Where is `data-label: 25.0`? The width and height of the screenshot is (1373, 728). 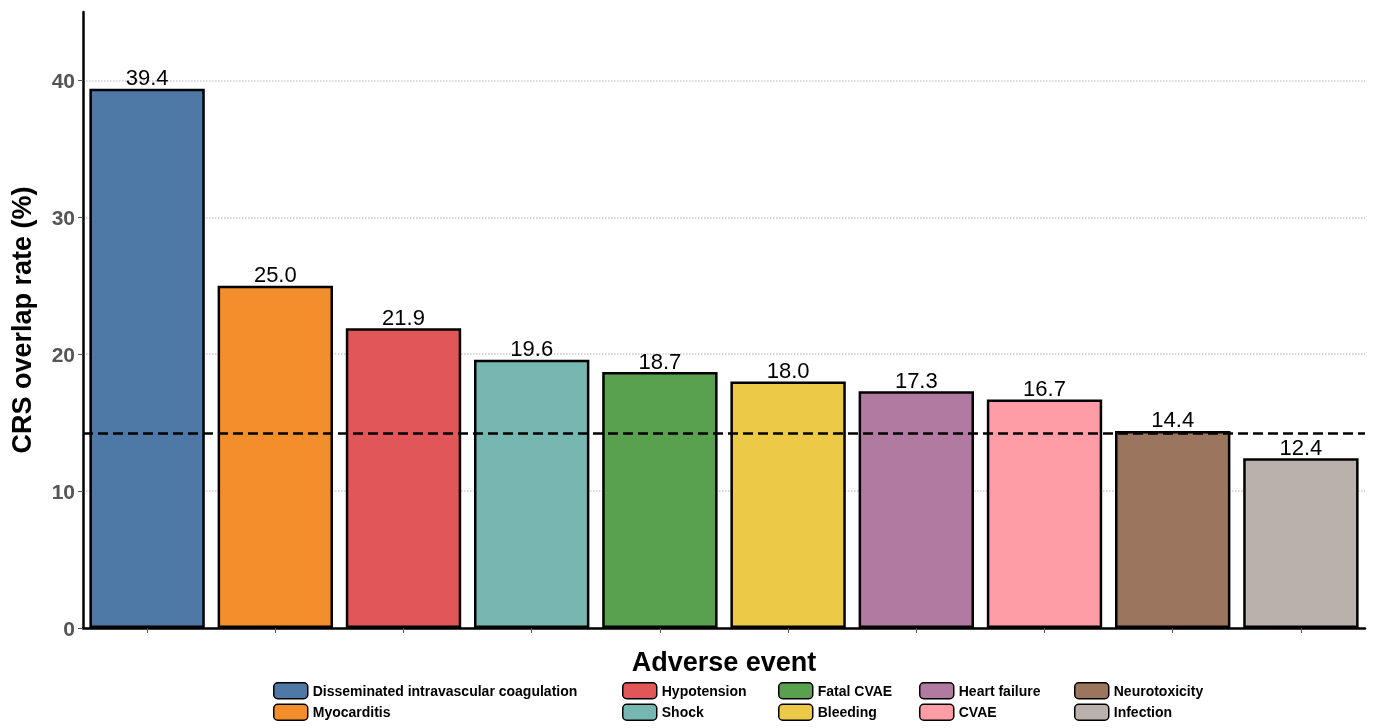
data-label: 25.0 is located at coordinates (275, 275).